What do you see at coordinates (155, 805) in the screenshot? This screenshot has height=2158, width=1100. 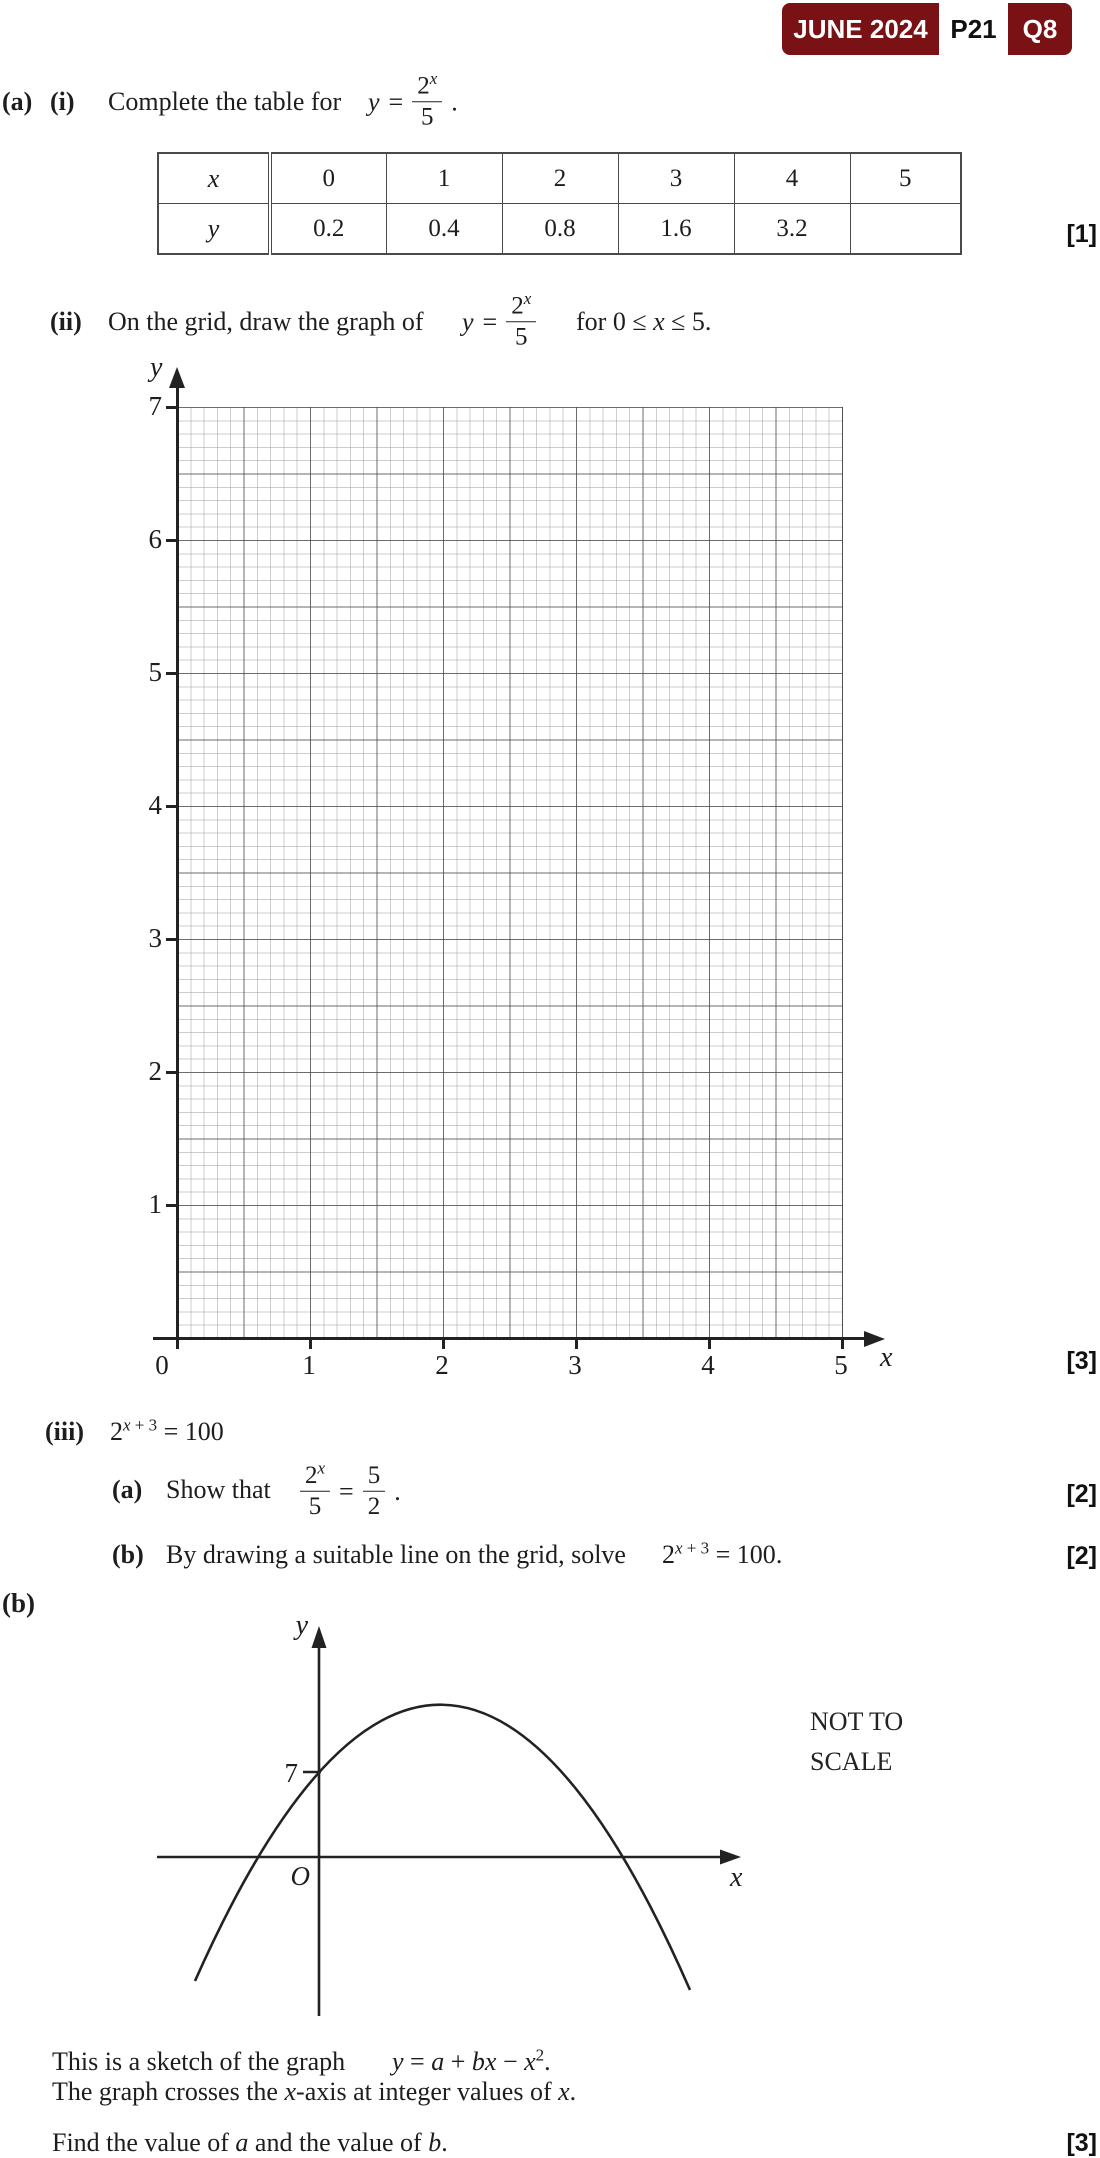 I see `y-tick-label: 4` at bounding box center [155, 805].